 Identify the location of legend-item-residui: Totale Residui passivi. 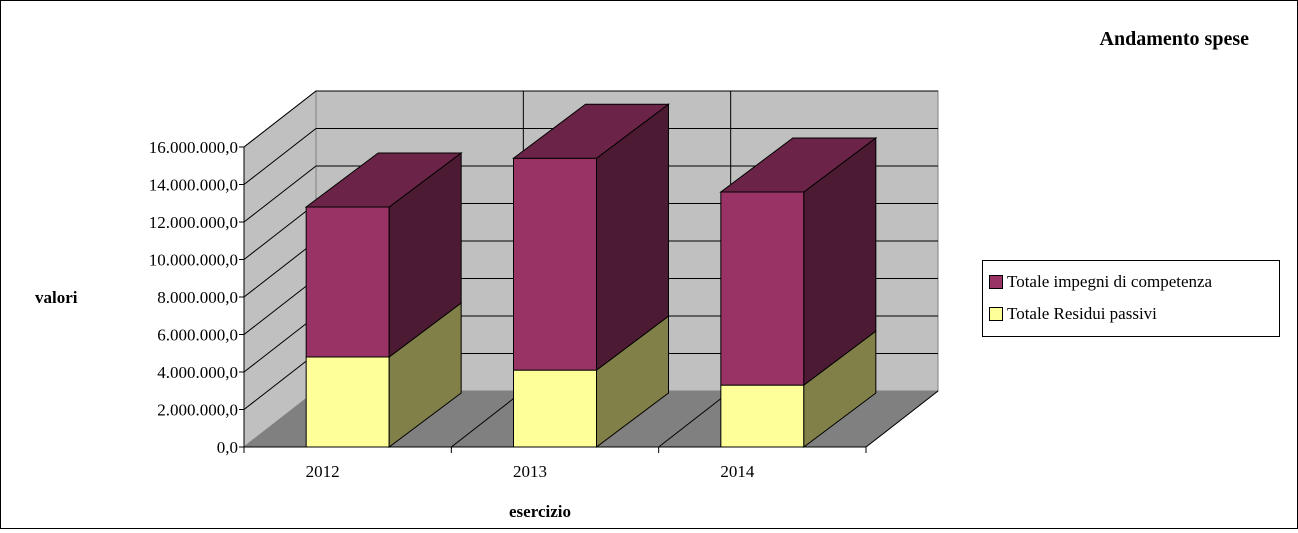
(1073, 314).